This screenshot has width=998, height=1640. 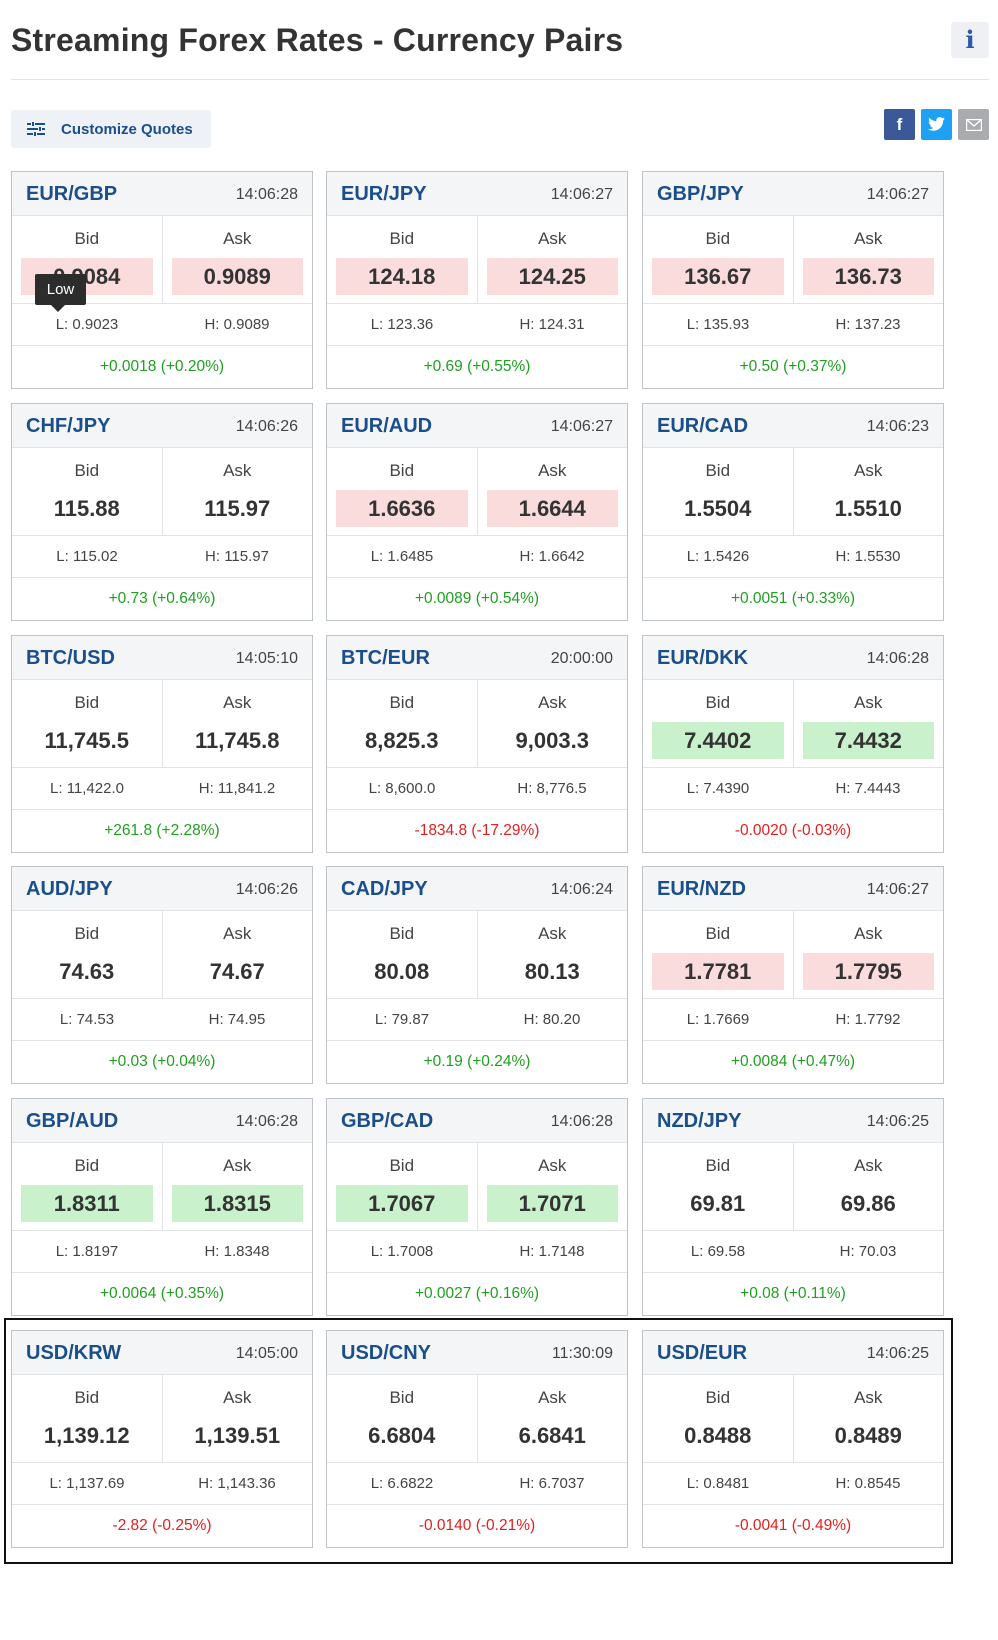 I want to click on currency-pair-link: EUR/NZD, so click(x=701, y=889).